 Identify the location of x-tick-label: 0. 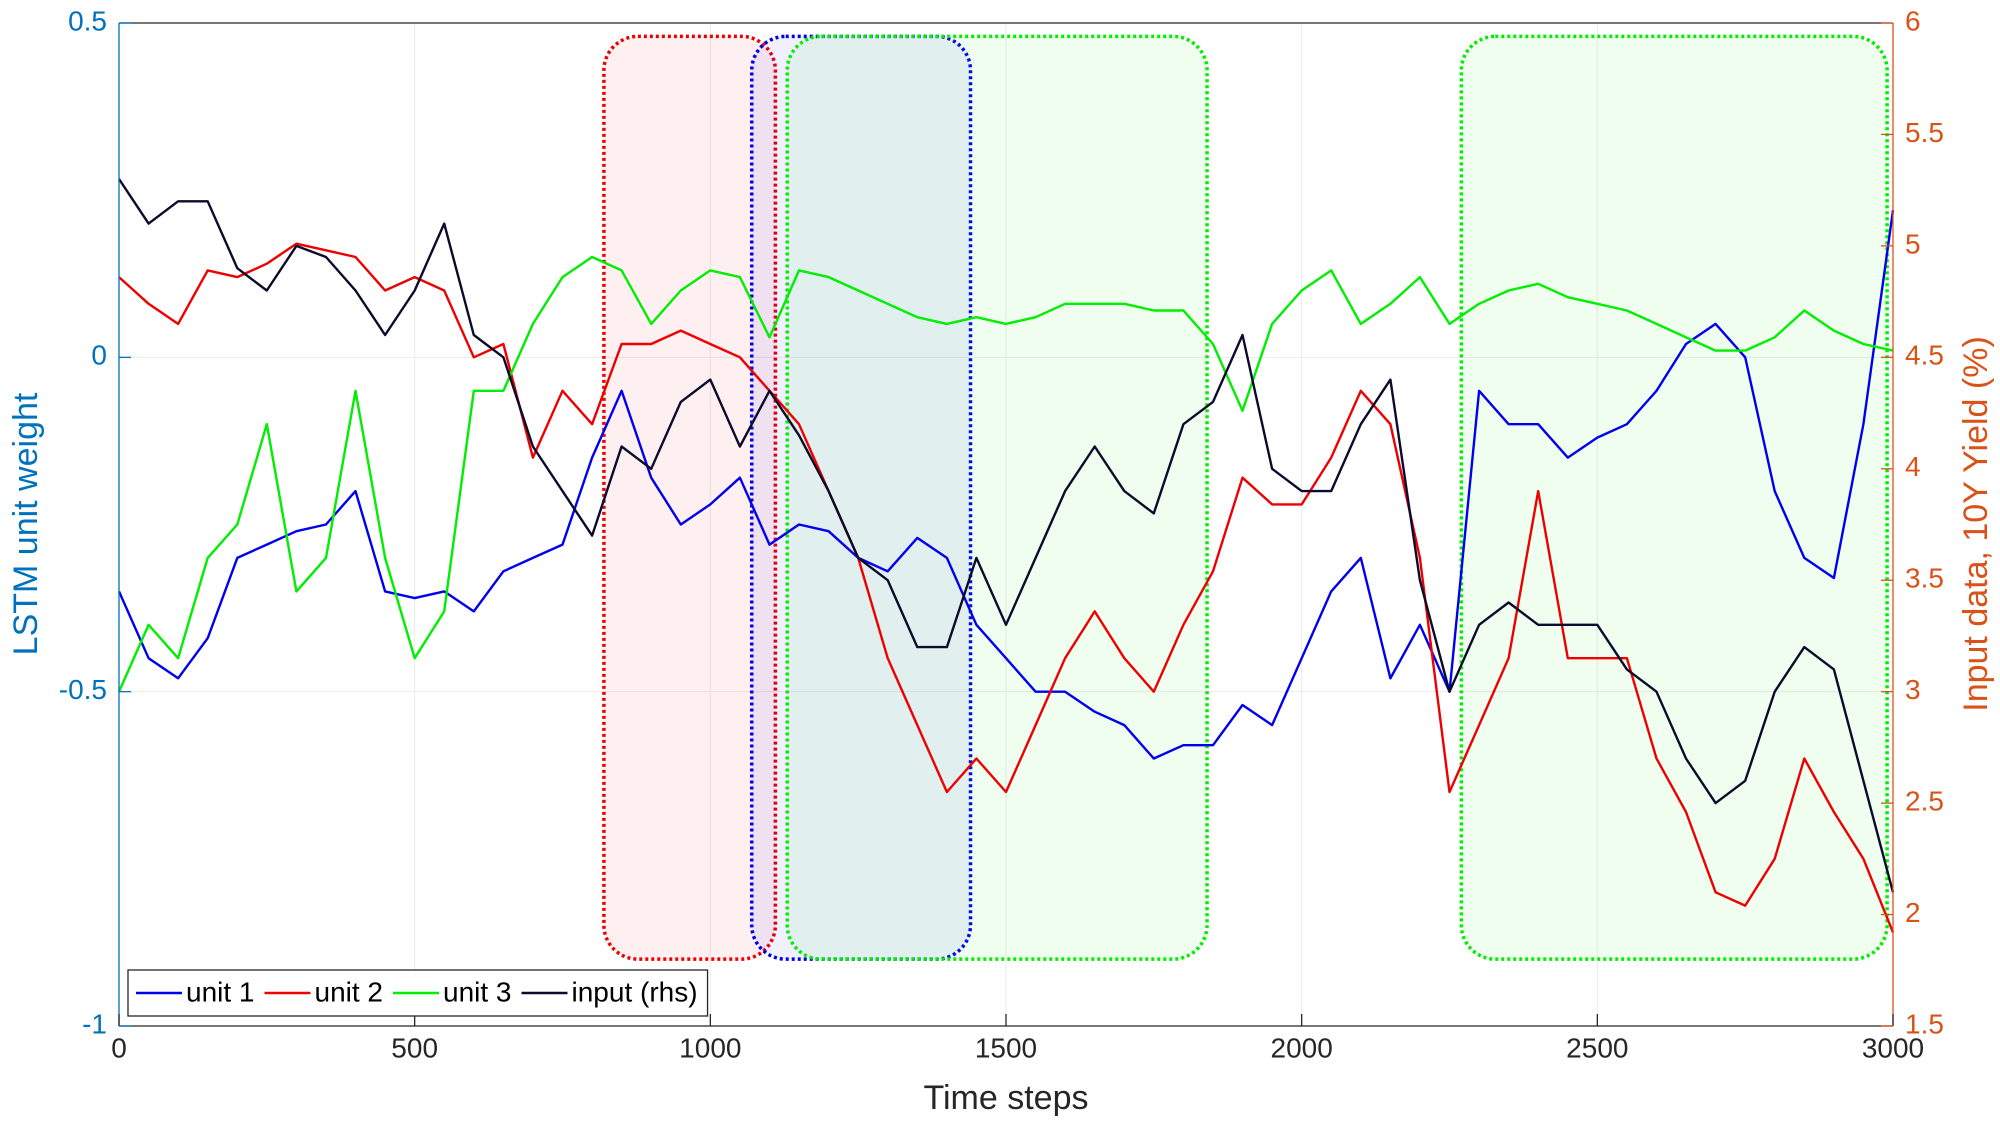
(119, 1047).